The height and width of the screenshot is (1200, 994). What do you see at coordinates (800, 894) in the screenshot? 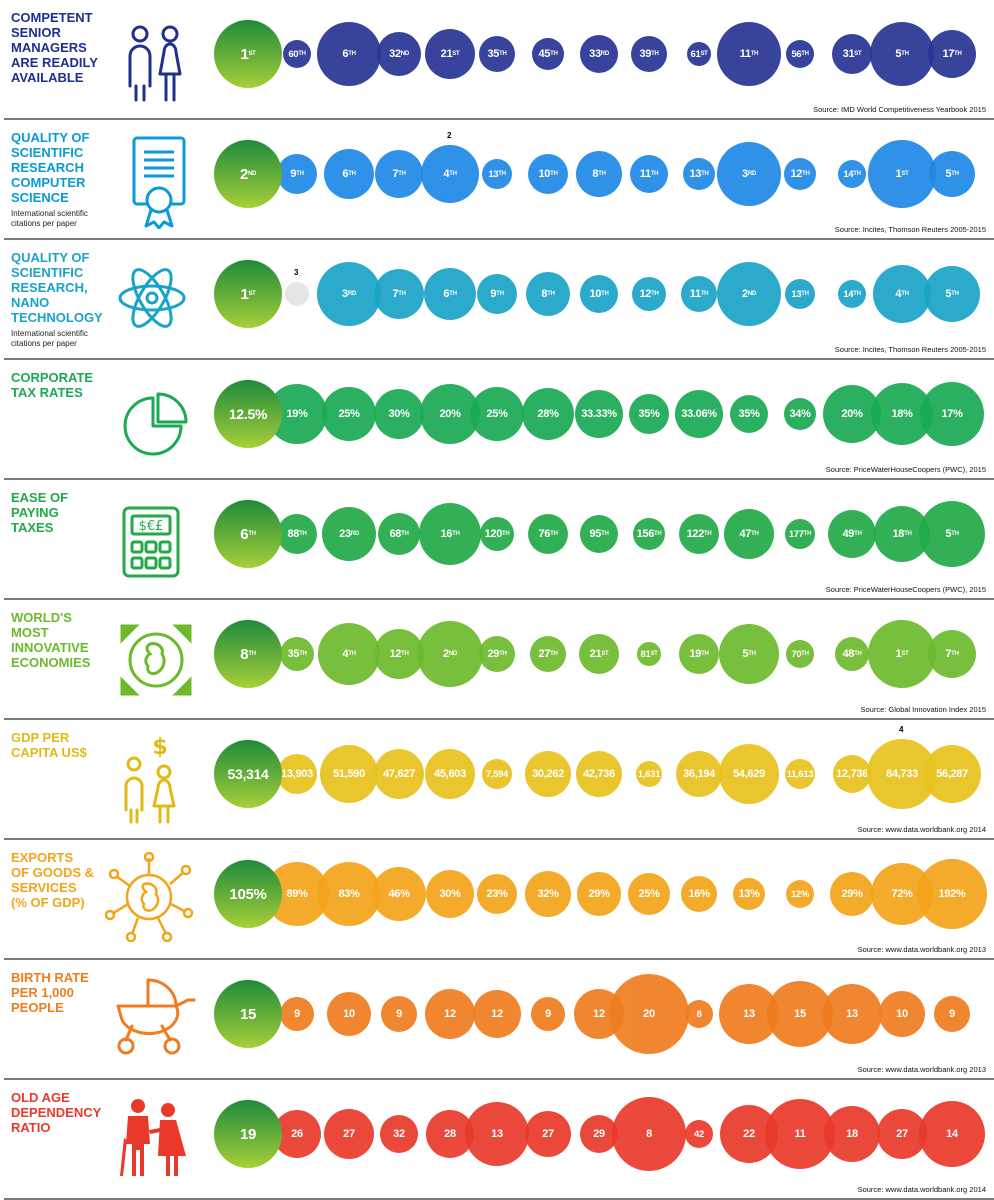
I see `value-bubble: 12%` at bounding box center [800, 894].